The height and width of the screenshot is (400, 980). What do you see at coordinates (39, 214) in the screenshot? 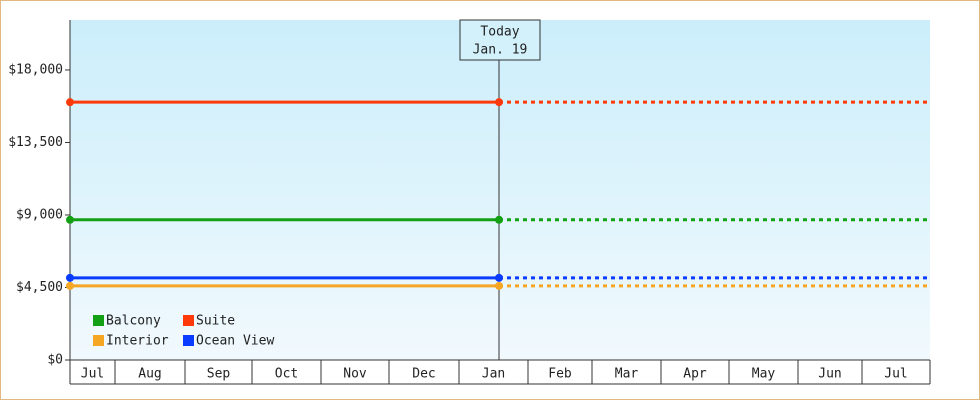
I see `y-tick-label: $9,000` at bounding box center [39, 214].